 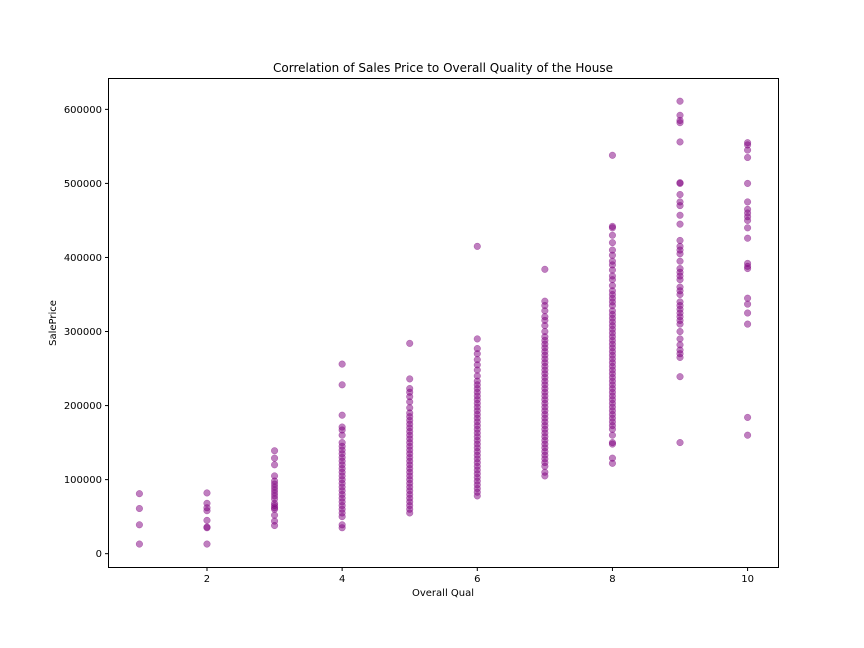 I want to click on x-axis: 2 4 6 8 10, so click(x=479, y=576).